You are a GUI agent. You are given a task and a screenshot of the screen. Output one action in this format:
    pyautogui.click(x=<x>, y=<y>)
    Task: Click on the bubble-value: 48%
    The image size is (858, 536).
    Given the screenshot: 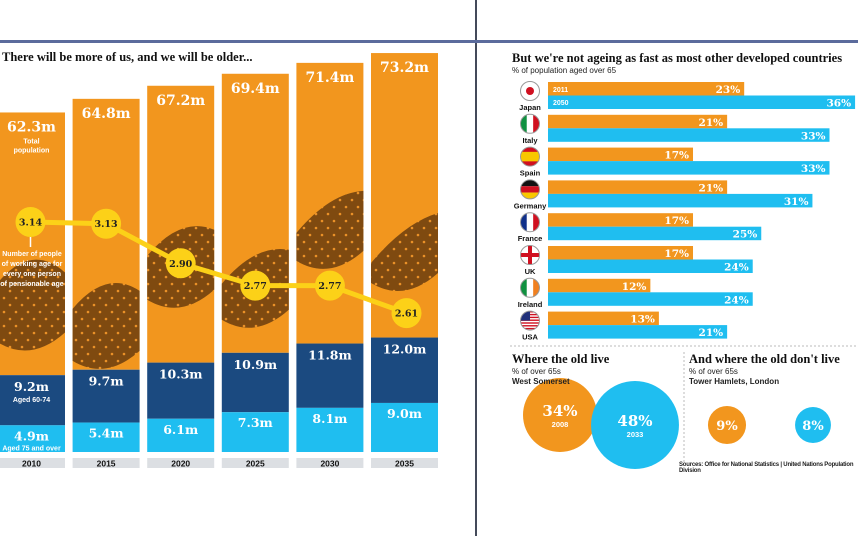 What is the action you would take?
    pyautogui.click(x=634, y=421)
    